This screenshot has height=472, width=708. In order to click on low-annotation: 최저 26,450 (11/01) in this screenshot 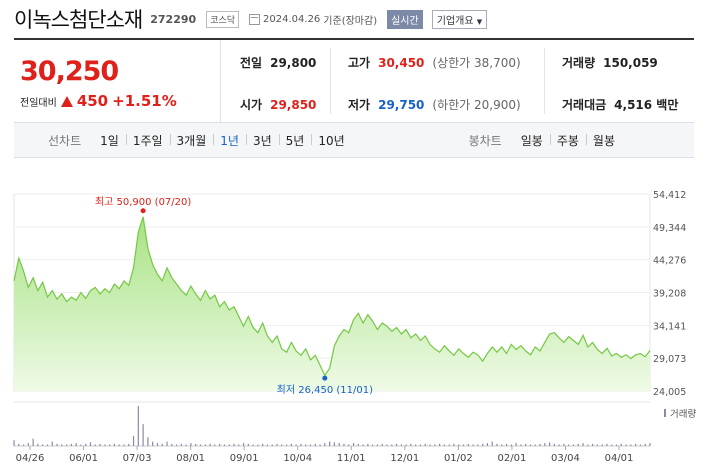, I will do `click(325, 390)`.